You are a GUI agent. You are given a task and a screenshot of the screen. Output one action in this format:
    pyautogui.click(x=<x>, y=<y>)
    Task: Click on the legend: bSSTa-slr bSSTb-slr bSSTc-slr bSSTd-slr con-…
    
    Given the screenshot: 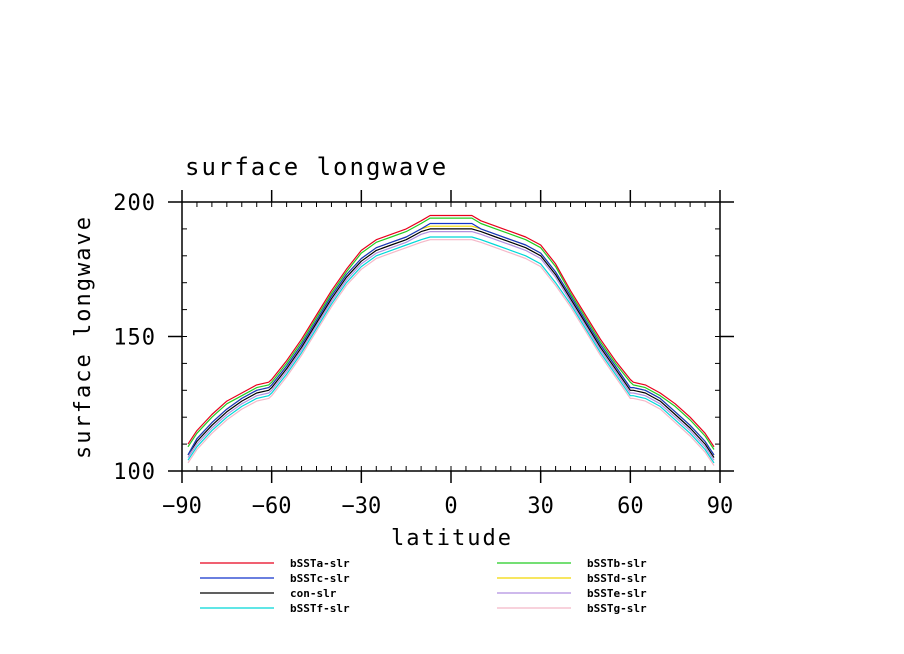 What is the action you would take?
    pyautogui.click(x=423, y=586)
    